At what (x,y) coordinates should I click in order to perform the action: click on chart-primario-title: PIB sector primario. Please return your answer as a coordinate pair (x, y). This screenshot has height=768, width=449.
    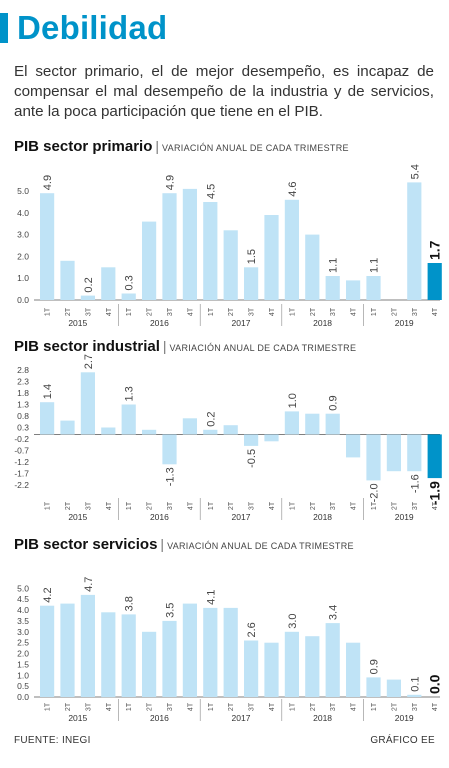
    Looking at the image, I should click on (83, 146).